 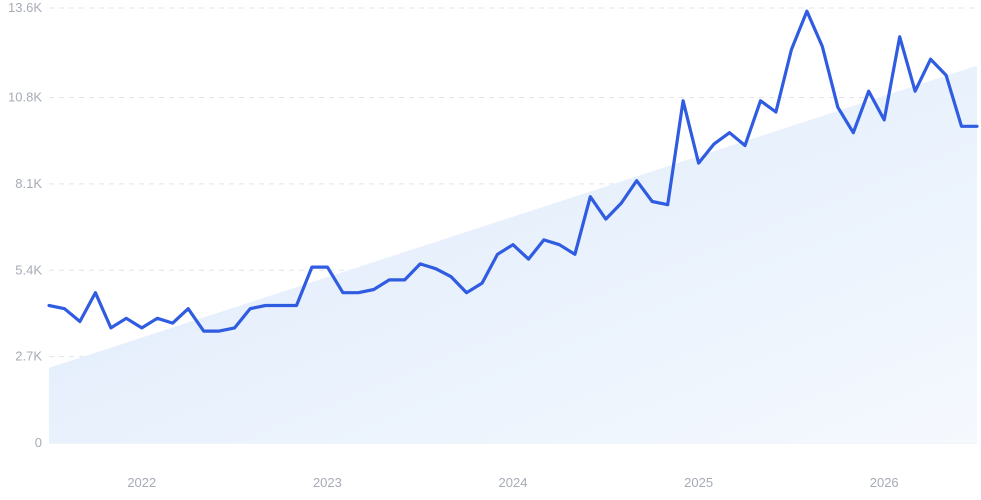 I want to click on x-tick-label: 2024, so click(x=513, y=482).